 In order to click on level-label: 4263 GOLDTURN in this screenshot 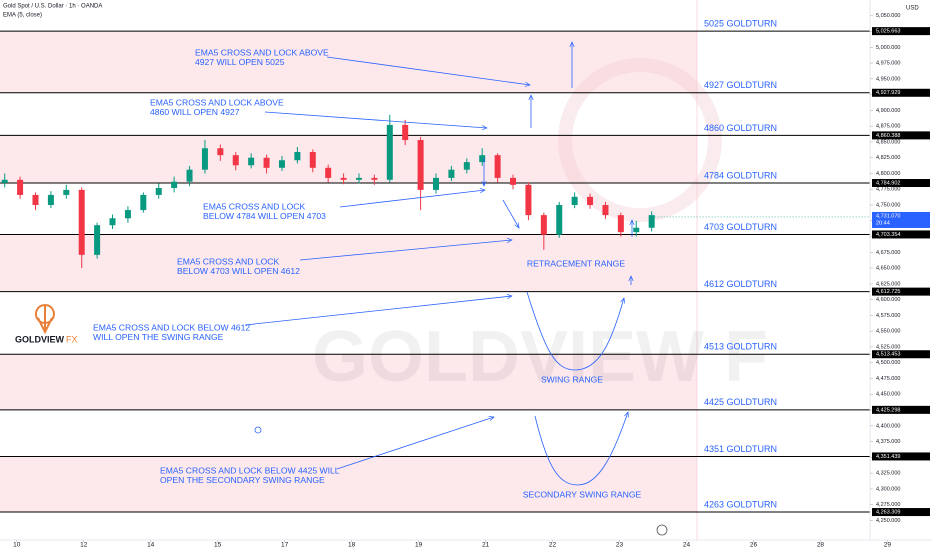, I will do `click(740, 504)`.